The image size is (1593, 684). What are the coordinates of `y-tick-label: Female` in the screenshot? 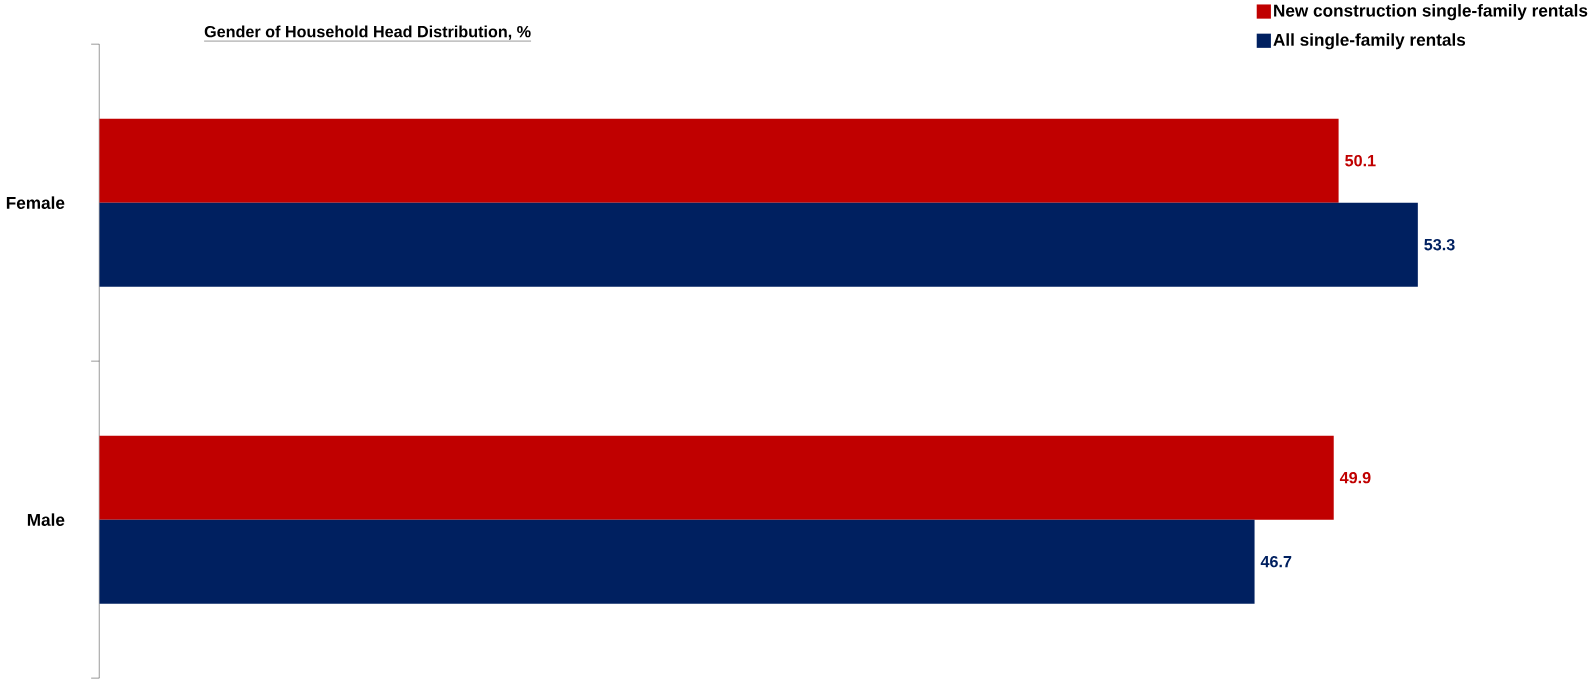 It's located at (35, 203).